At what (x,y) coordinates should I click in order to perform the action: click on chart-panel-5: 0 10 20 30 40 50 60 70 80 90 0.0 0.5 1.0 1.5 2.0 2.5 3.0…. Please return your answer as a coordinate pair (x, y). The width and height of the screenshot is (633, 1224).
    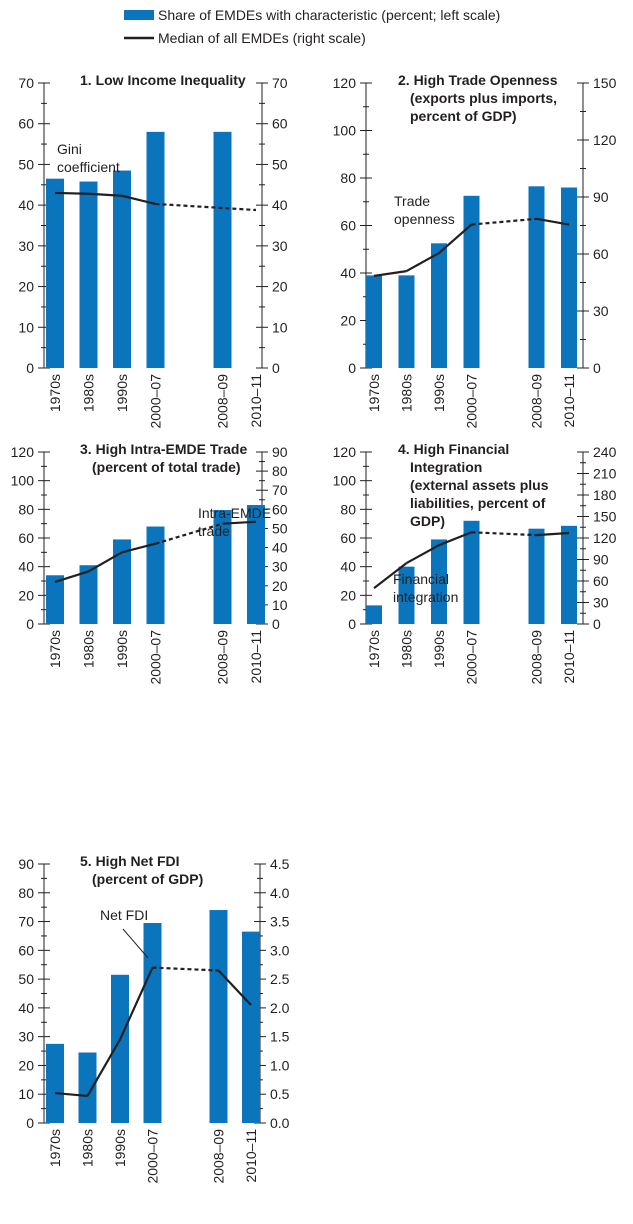
    Looking at the image, I should click on (153, 1018).